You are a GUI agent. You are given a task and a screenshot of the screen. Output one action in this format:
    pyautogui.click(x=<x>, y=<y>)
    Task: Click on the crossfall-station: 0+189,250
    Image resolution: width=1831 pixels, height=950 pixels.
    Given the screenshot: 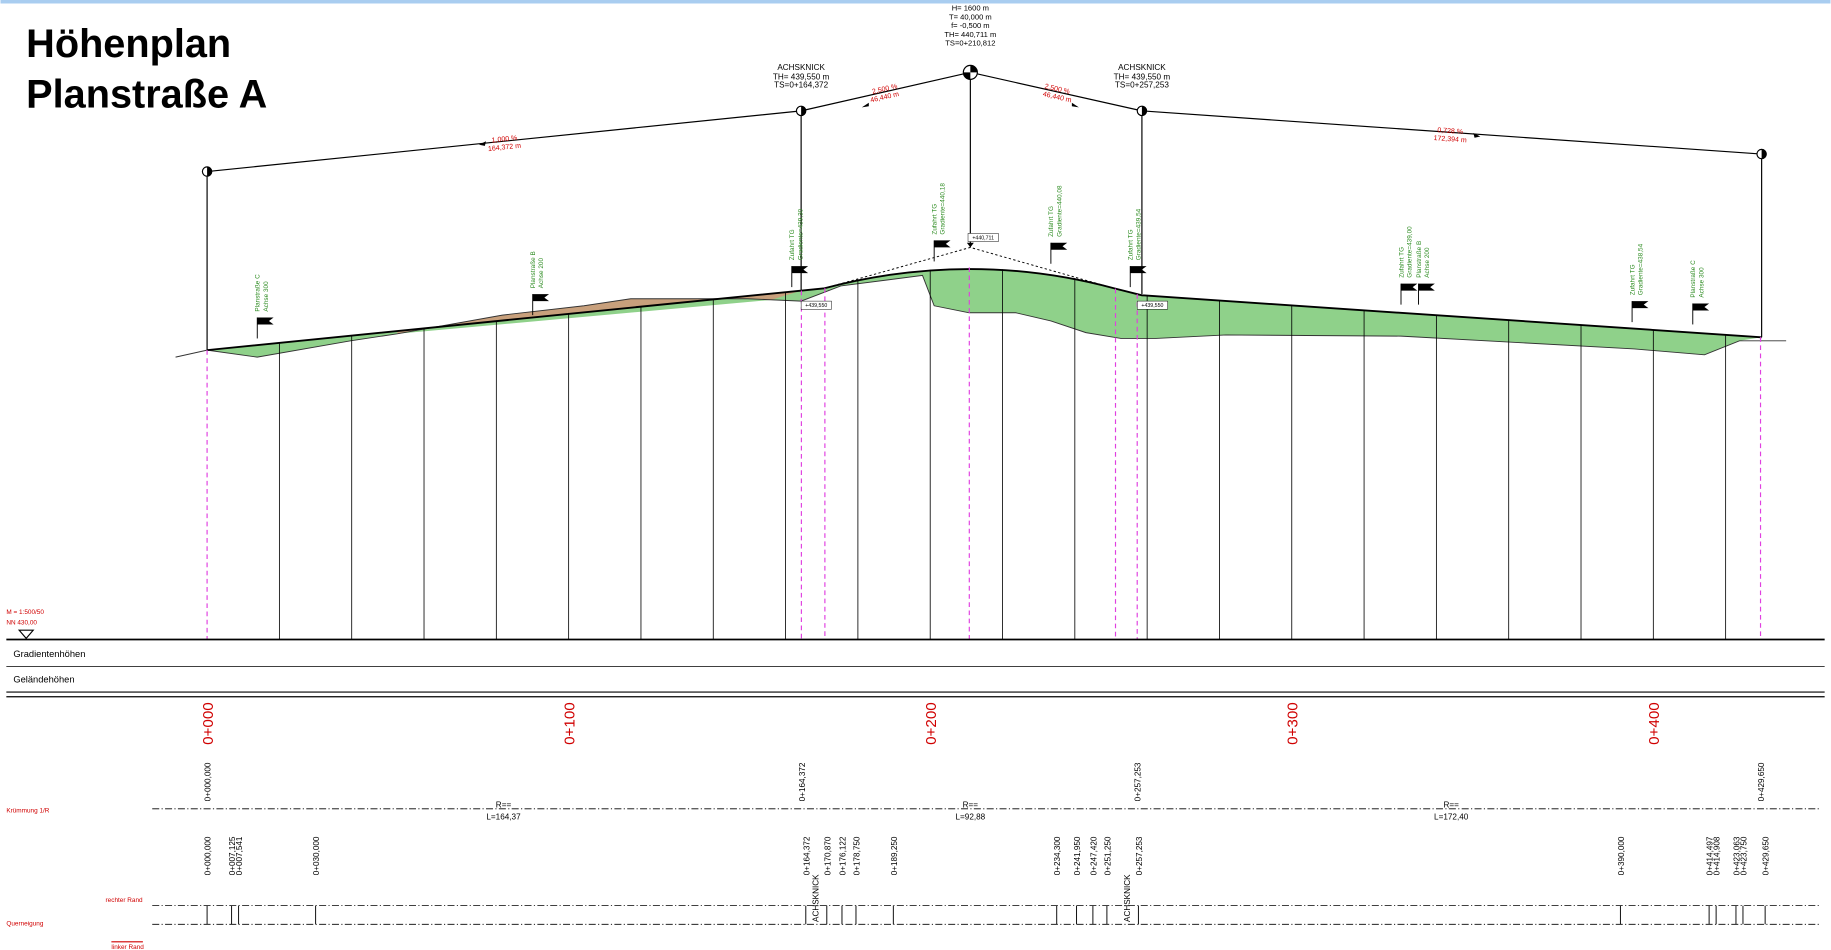 What is the action you would take?
    pyautogui.click(x=894, y=855)
    